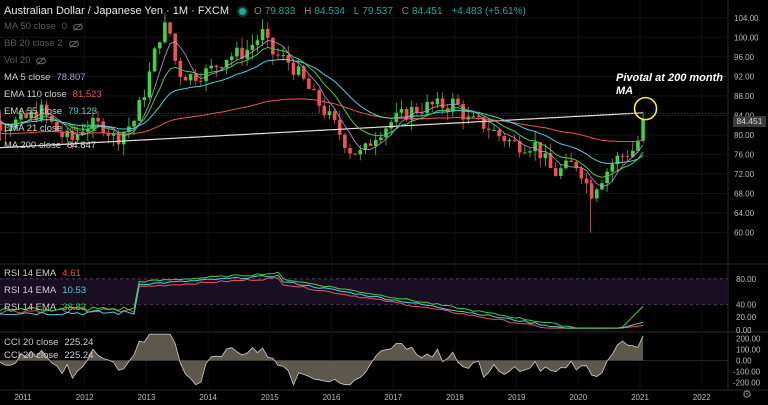 The image size is (768, 405). What do you see at coordinates (322, 130) in the screenshot?
I see `ma200-line` at bounding box center [322, 130].